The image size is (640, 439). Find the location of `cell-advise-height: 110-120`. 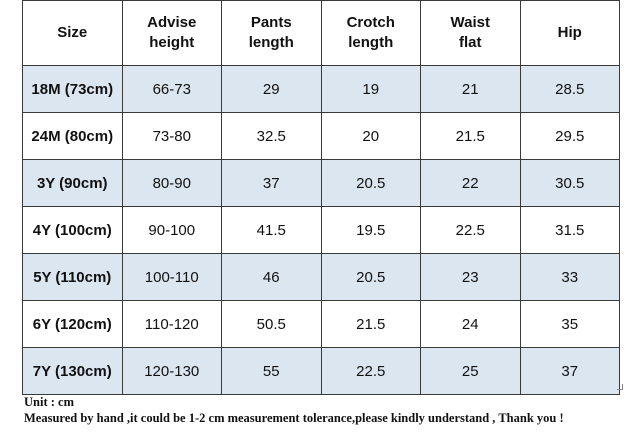

cell-advise-height: 110-120 is located at coordinates (171, 324).